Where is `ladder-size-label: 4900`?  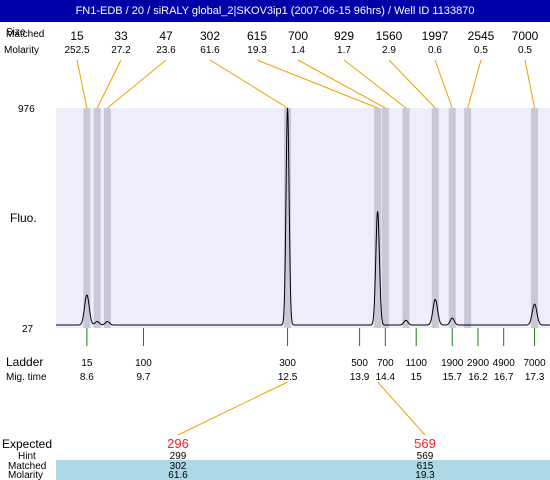 ladder-size-label: 4900 is located at coordinates (504, 363).